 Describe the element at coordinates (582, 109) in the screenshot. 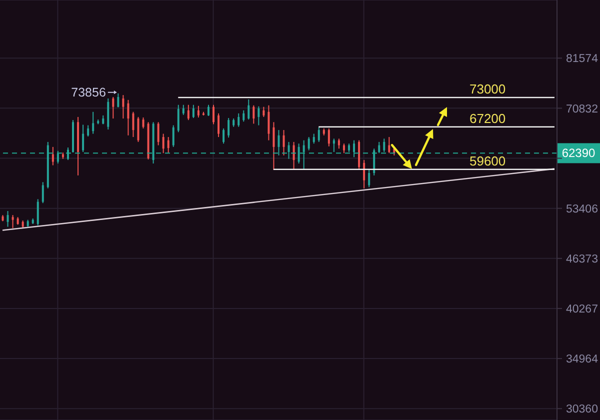

I see `y-tick-label: 70832` at that location.